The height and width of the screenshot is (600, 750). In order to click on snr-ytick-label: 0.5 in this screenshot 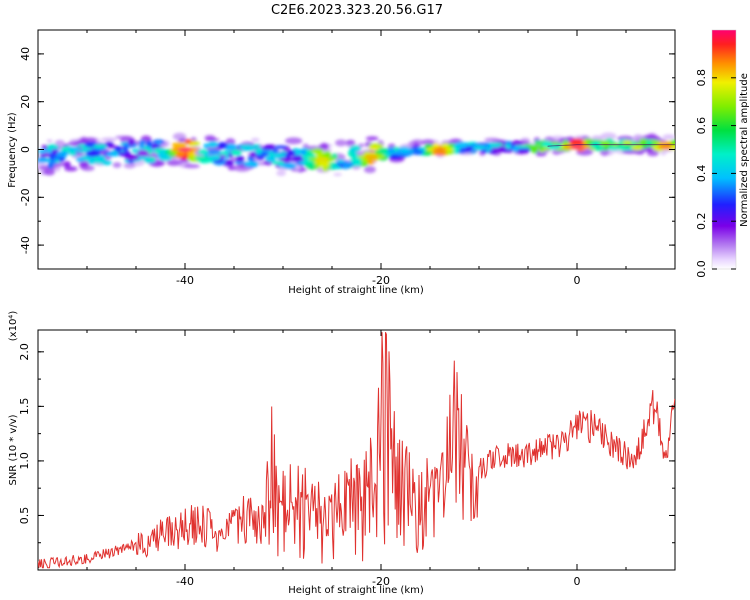, I will do `click(24, 516)`.